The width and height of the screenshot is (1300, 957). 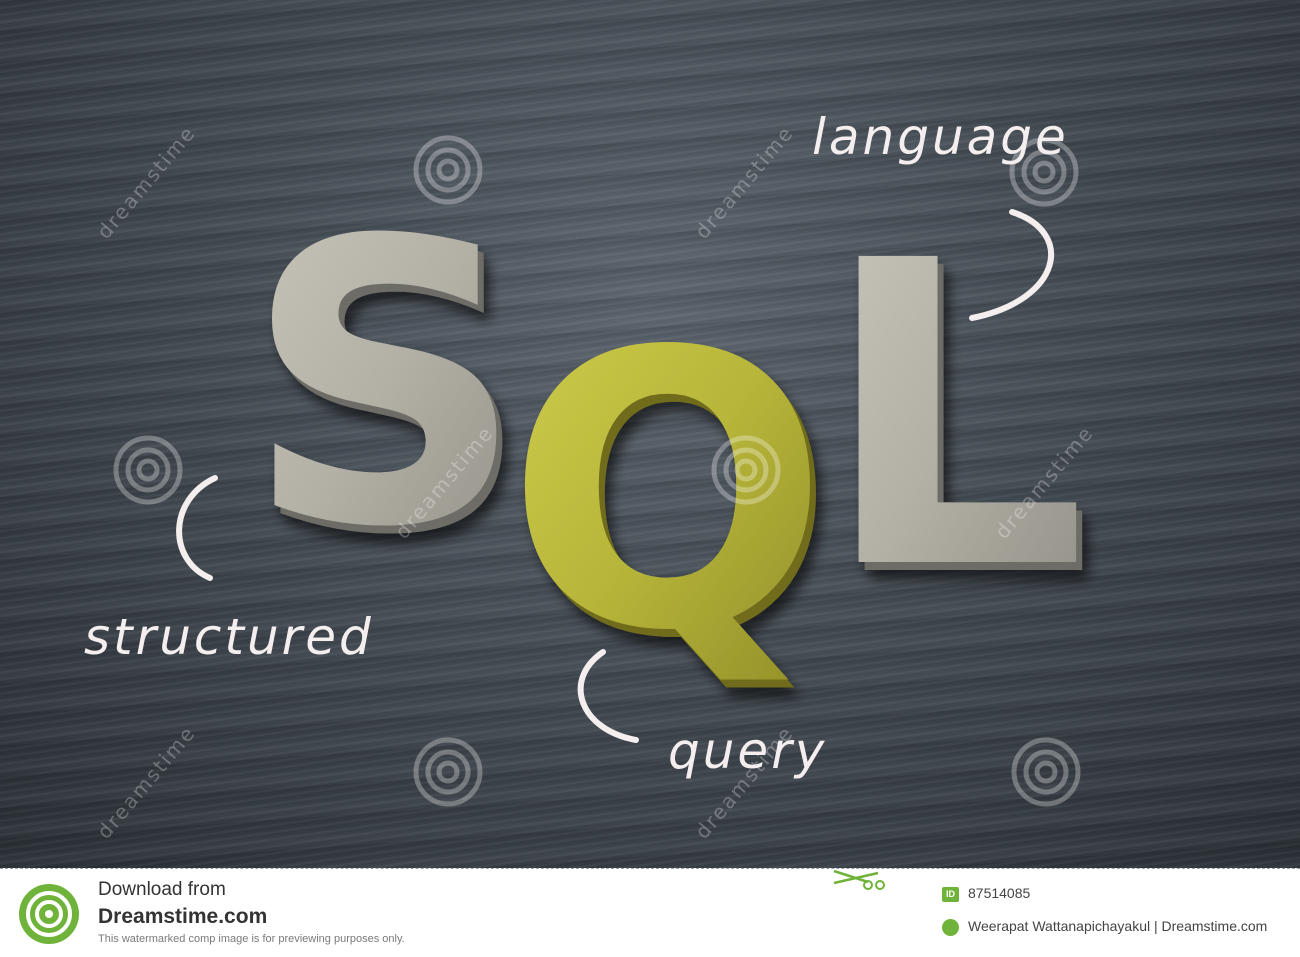 What do you see at coordinates (859, 879) in the screenshot?
I see `scissors-icon` at bounding box center [859, 879].